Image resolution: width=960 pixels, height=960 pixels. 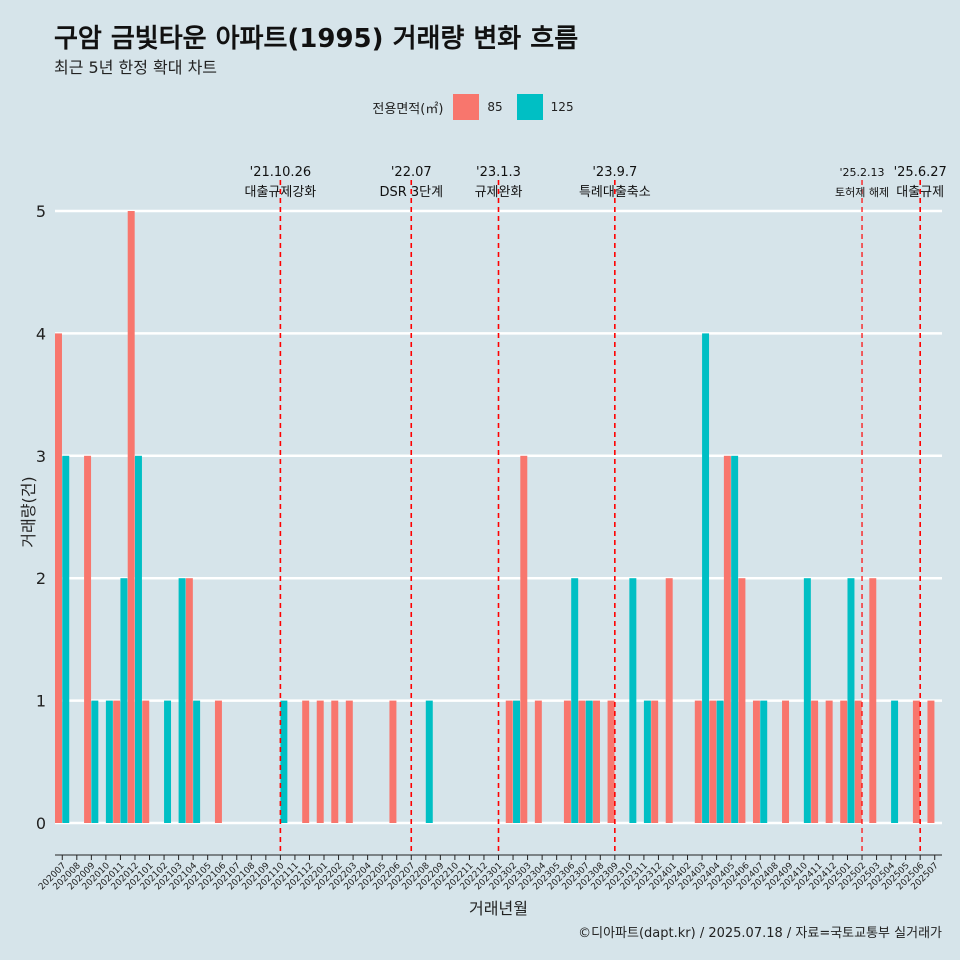 I want to click on legend-title: 전용면적(㎡), so click(x=408, y=109).